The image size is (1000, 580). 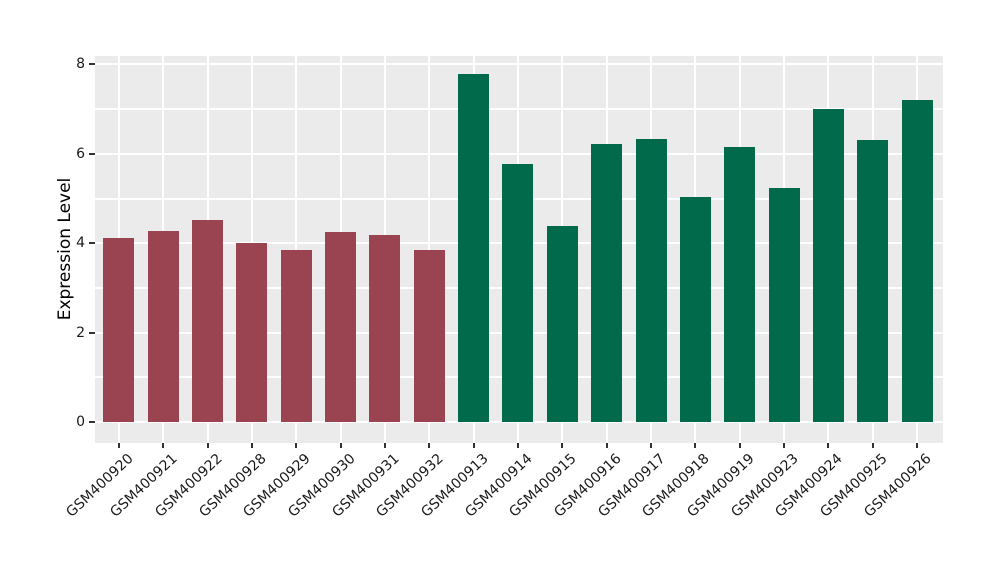 I want to click on bar-gsm400931, so click(x=385, y=328).